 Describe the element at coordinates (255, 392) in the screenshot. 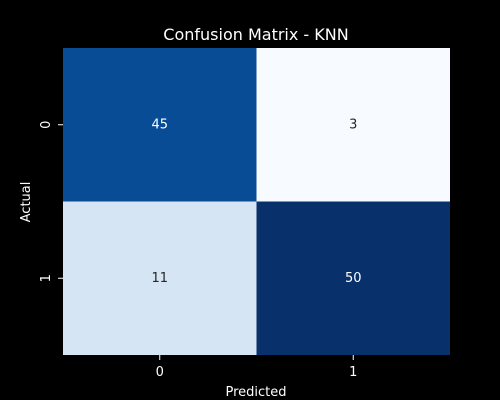

I see `x-axis-label: Predicted` at that location.